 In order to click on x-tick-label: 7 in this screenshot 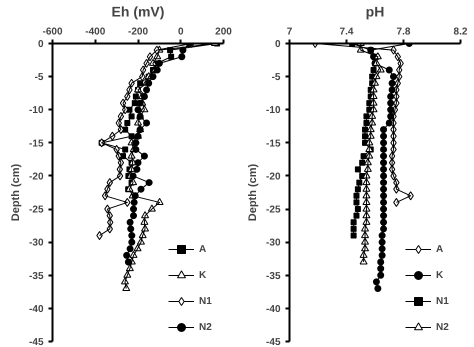, I will do `click(289, 32)`.